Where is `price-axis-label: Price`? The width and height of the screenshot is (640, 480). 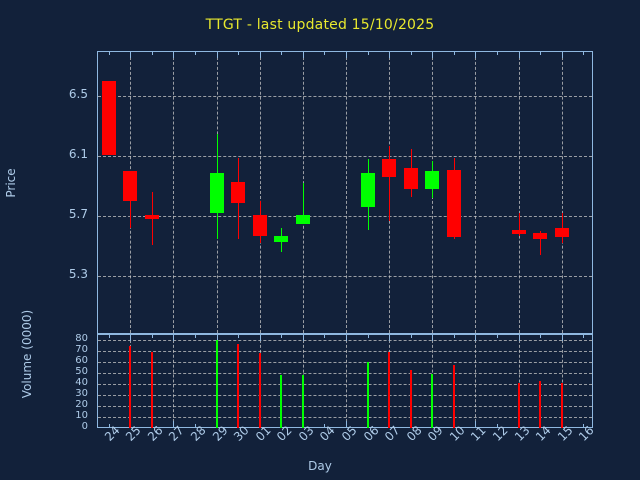 price-axis-label: Price is located at coordinates (11, 183).